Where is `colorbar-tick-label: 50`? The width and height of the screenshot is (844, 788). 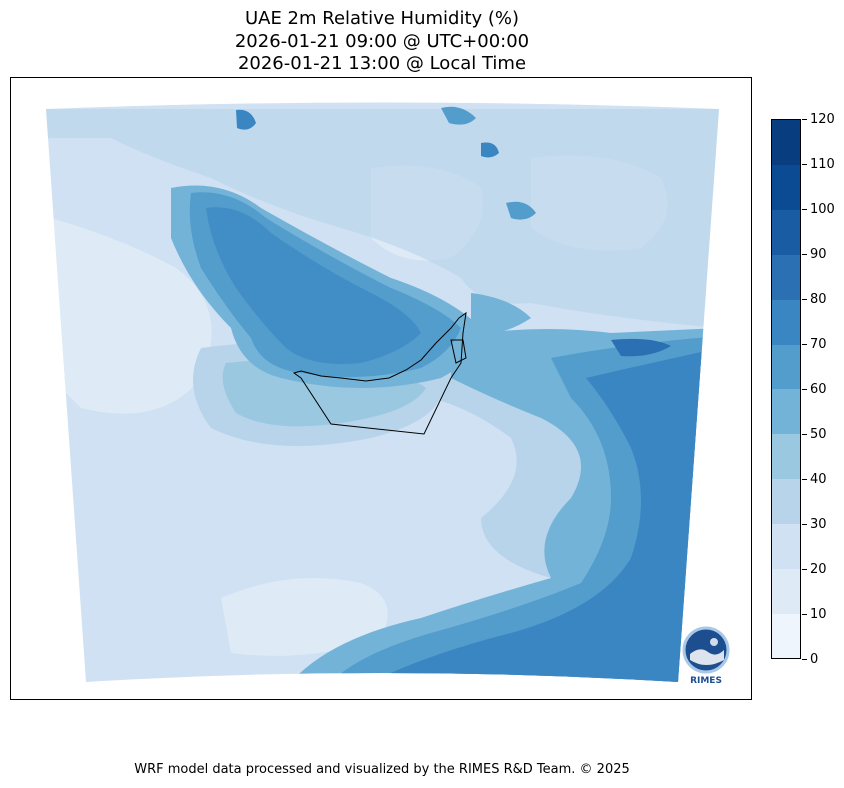 colorbar-tick-label: 50 is located at coordinates (818, 434).